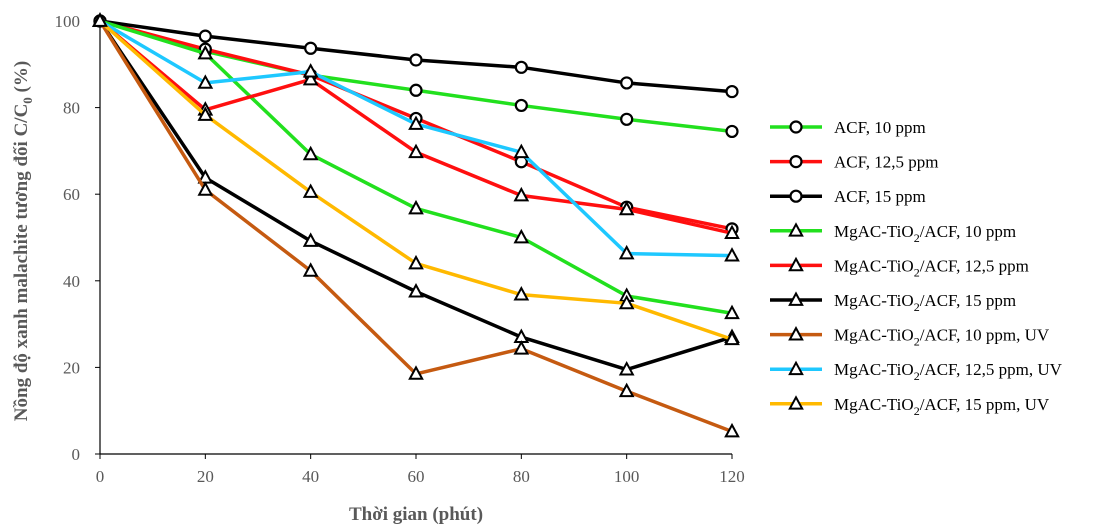 This screenshot has width=1103, height=528. I want to click on legend-item: MgAC-TiO2/ACF, 10 ppm, UV, so click(910, 337).